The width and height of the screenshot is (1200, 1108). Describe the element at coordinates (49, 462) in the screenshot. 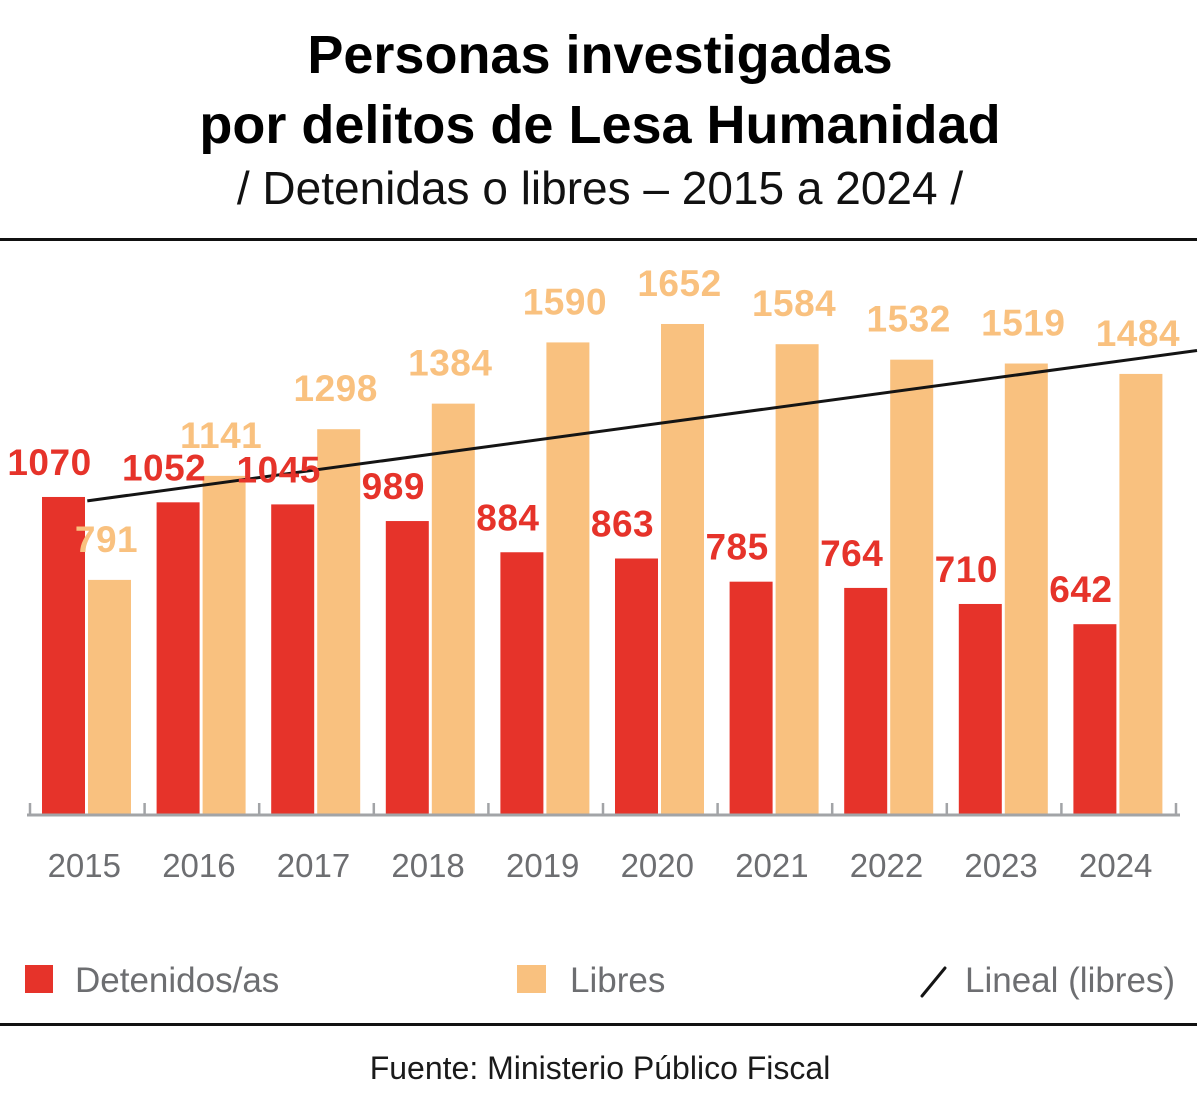

I see `data-label-detenidos-as: 1070` at that location.